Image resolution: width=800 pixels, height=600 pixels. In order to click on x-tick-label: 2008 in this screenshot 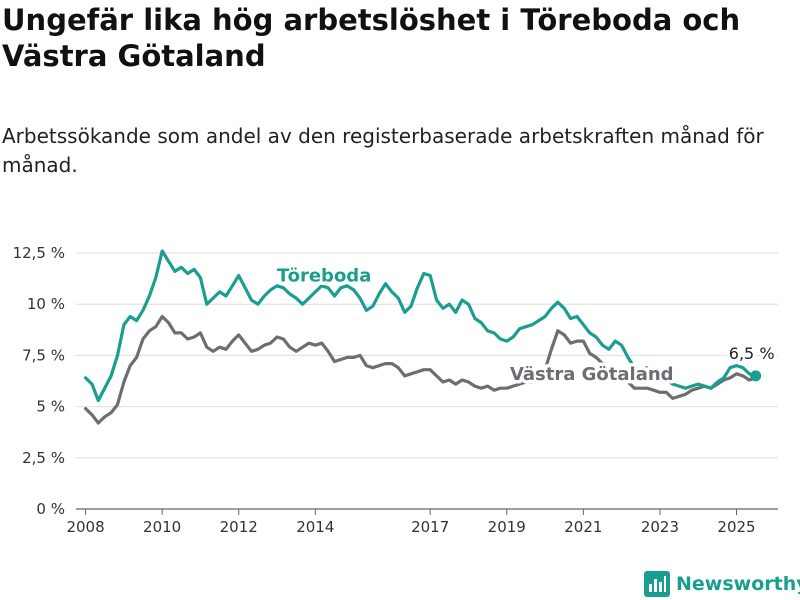, I will do `click(85, 527)`.